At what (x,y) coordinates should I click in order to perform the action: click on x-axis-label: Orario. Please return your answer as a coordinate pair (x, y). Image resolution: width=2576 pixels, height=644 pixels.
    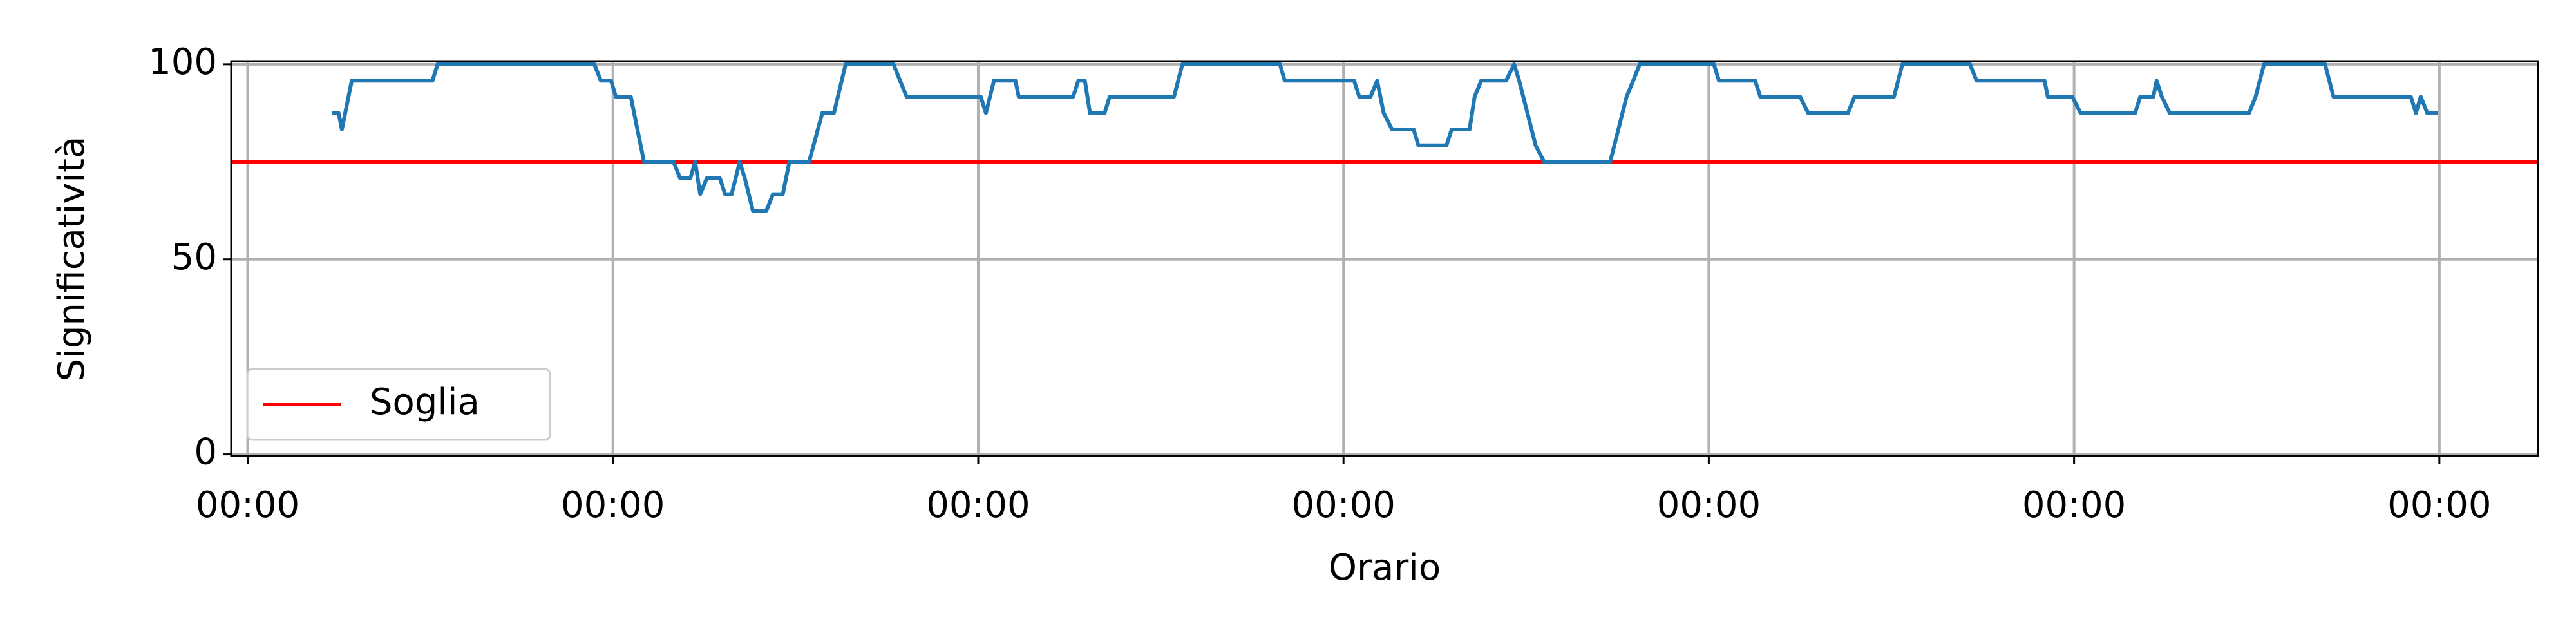
    Looking at the image, I should click on (1385, 568).